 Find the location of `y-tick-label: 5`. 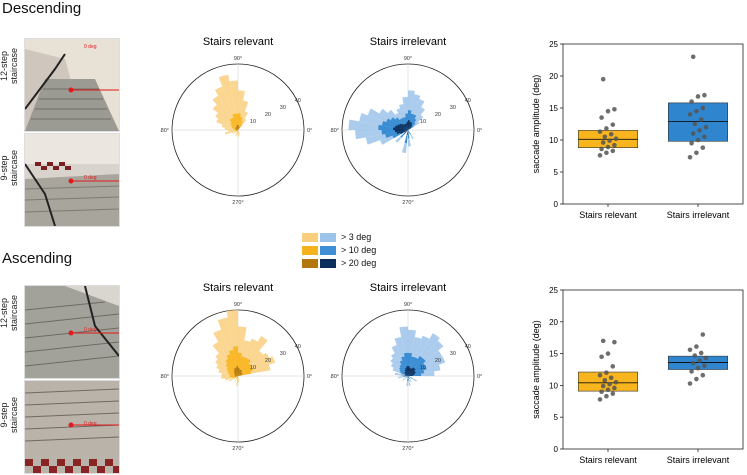

y-tick-label: 5 is located at coordinates (556, 172).